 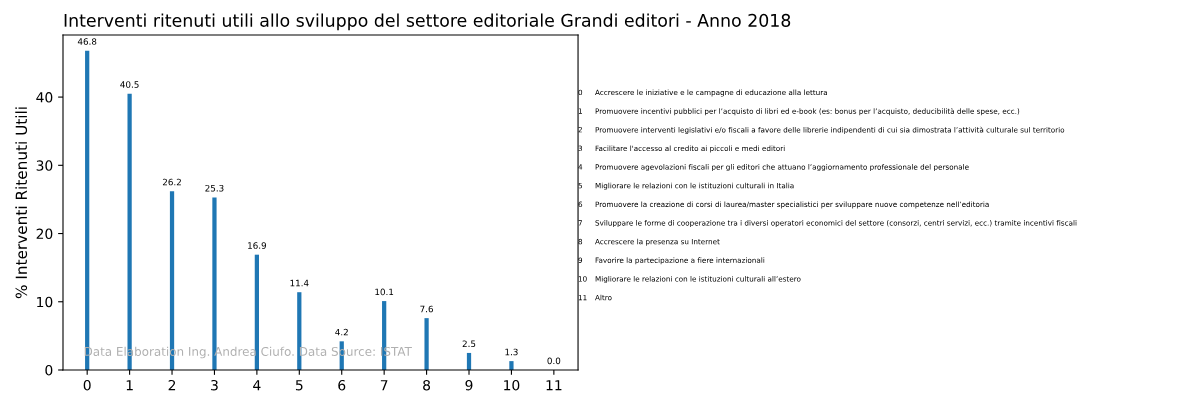 What do you see at coordinates (257, 245) in the screenshot?
I see `data-label: 16.9` at bounding box center [257, 245].